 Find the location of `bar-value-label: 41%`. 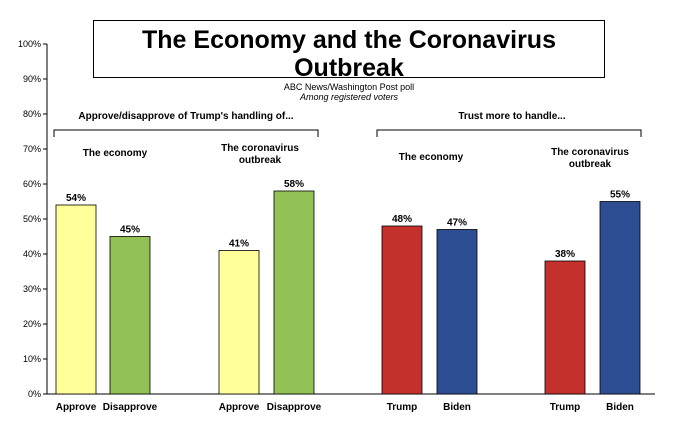

bar-value-label: 41% is located at coordinates (239, 244).